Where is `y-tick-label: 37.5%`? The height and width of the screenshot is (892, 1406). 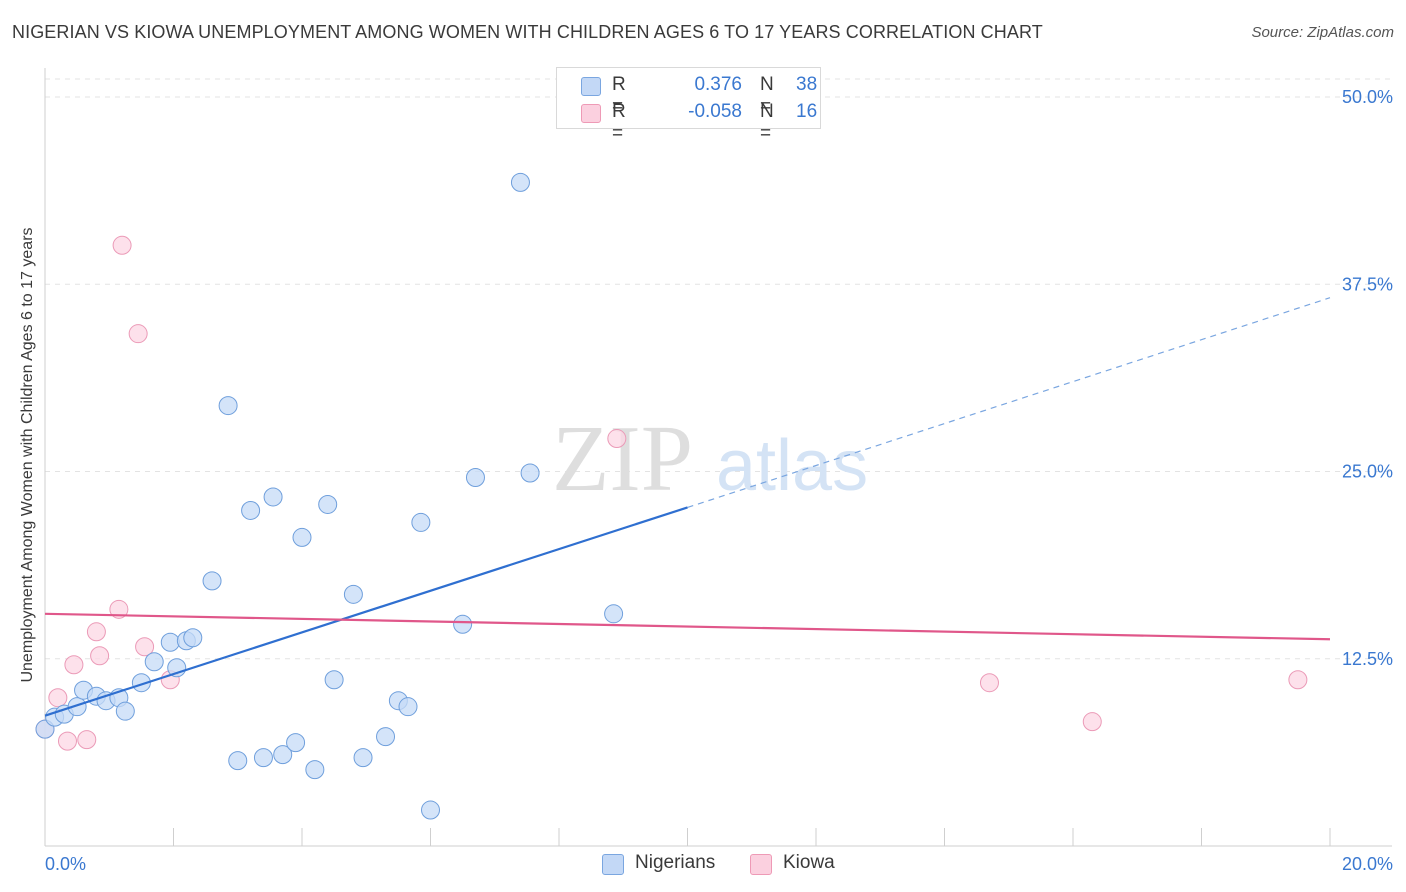
y-tick-label: 37.5% is located at coordinates (1367, 284).